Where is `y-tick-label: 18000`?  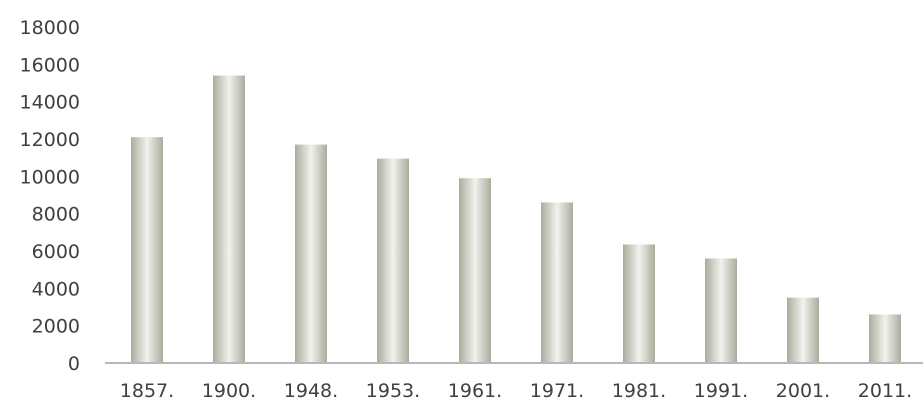
y-tick-label: 18000 is located at coordinates (50, 28).